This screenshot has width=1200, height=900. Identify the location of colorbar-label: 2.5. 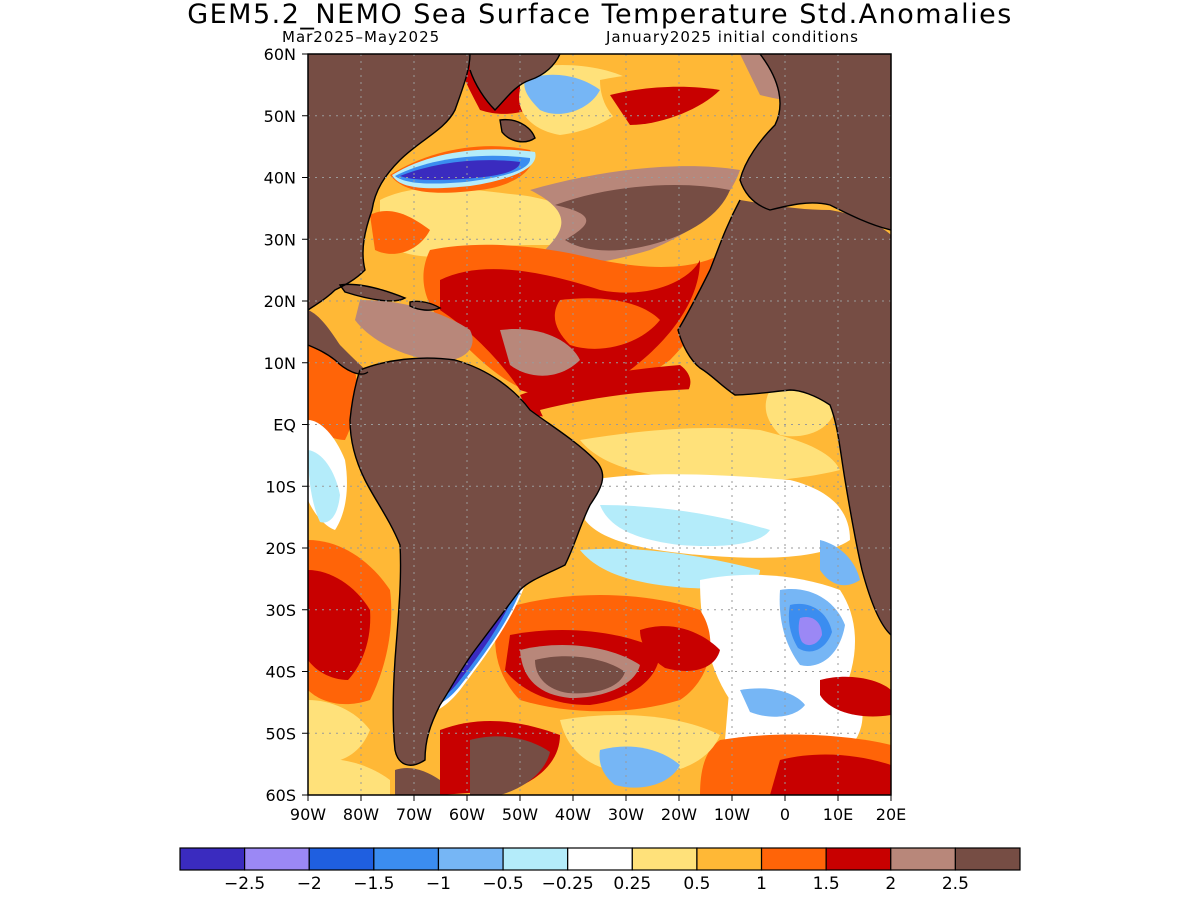
(955, 884).